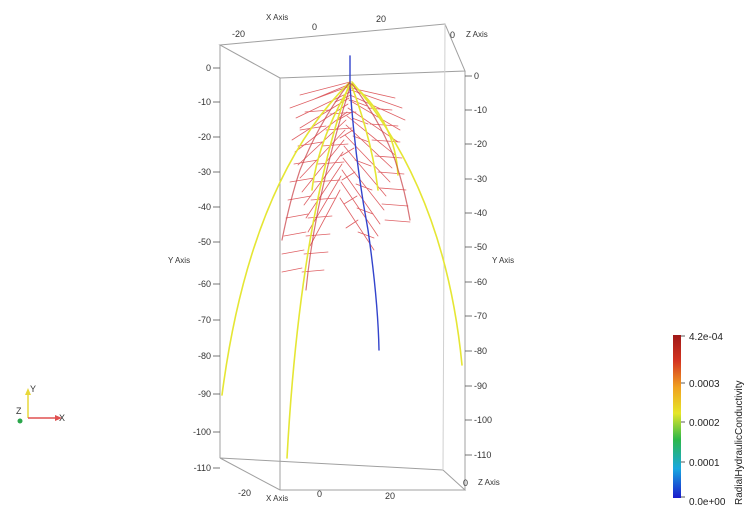  Describe the element at coordinates (739, 443) in the screenshot. I see `legend-title: RadialHydraulicConductivity` at that location.